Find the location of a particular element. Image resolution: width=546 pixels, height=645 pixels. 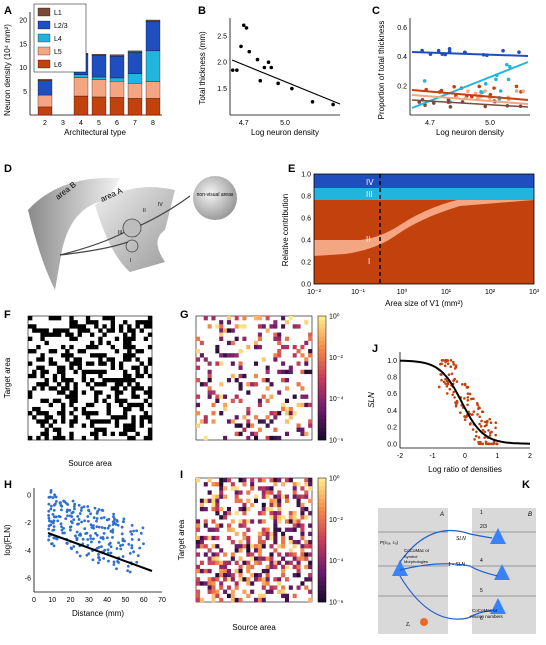

panel-j-ticks: -2 -1 0 1 20.00.20.40.60.81.0 is located at coordinates (459, 409).